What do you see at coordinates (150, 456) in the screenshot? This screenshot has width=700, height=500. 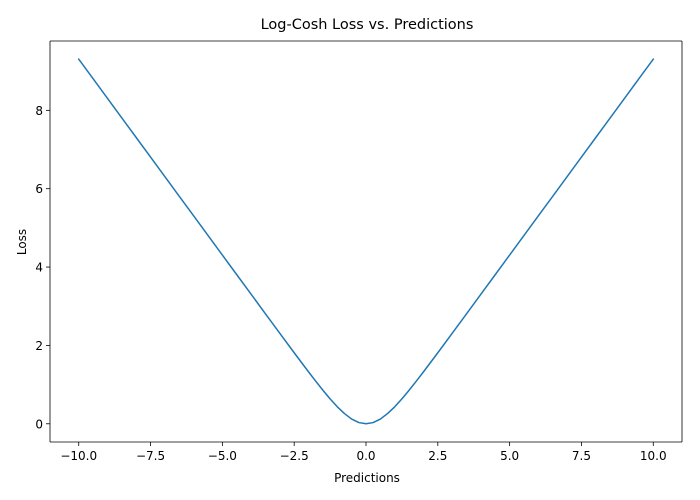 I see `x-tick-label: −7.5` at bounding box center [150, 456].